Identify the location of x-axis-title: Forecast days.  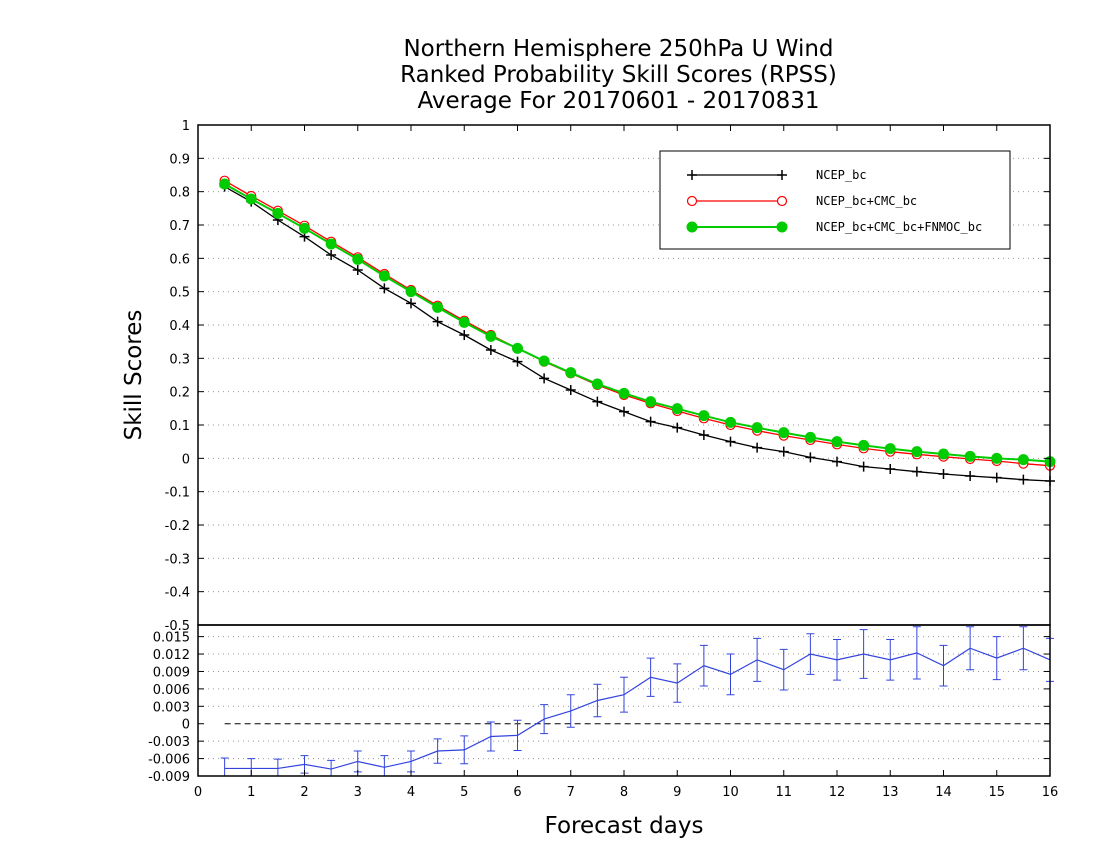
(624, 826).